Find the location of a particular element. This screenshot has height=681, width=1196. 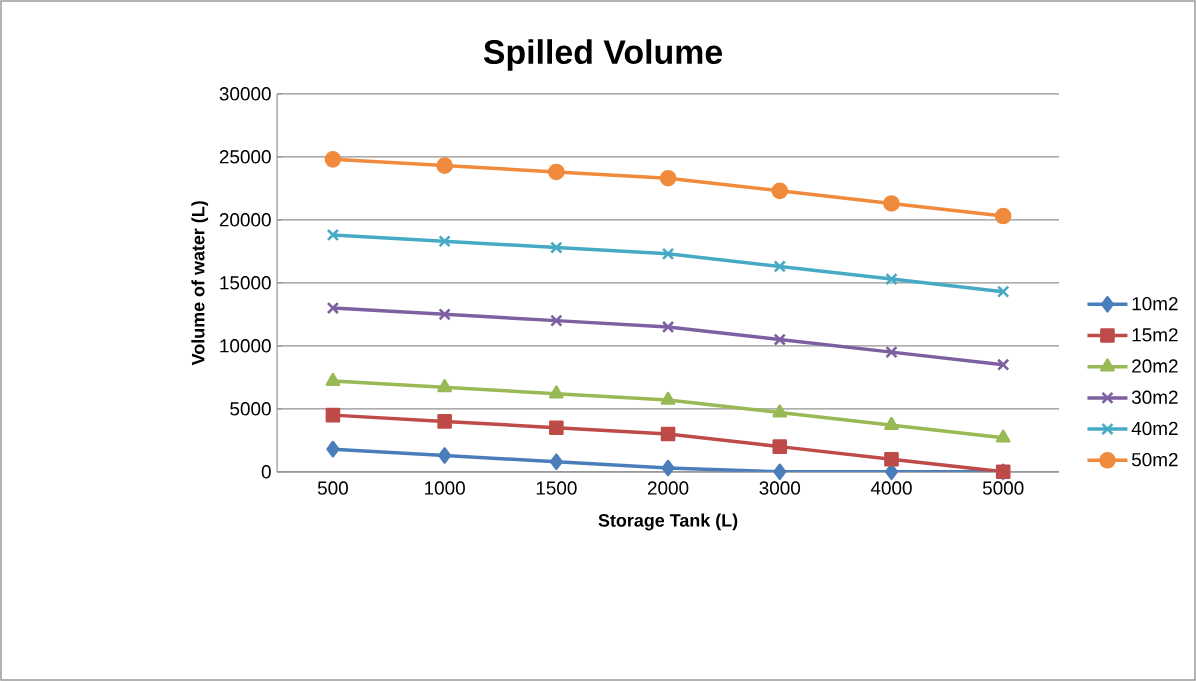

y-axis-title: Volume of water (L) is located at coordinates (200, 283).